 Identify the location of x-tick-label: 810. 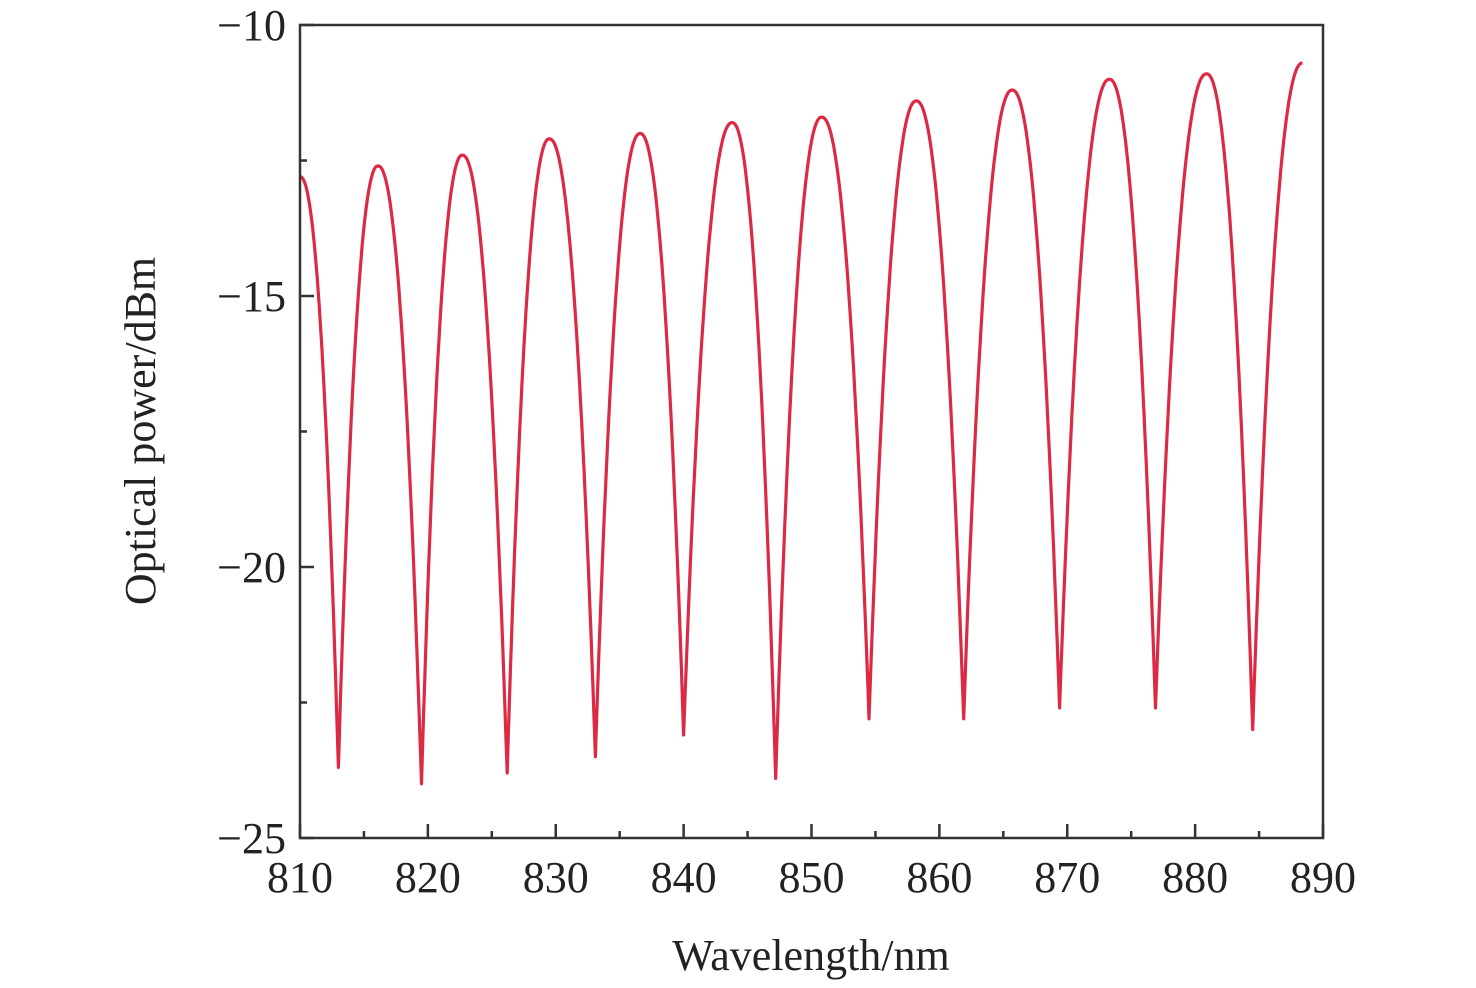
(300, 877).